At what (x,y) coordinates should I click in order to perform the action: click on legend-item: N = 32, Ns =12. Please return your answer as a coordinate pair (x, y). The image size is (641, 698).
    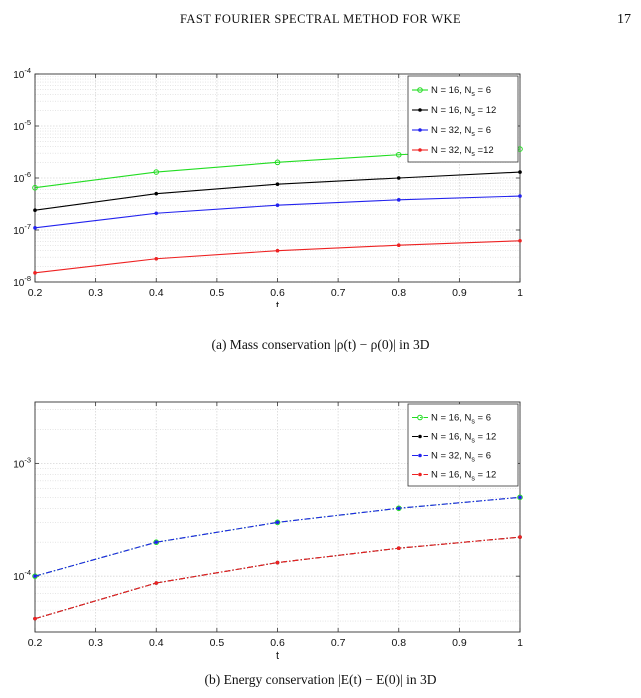
    Looking at the image, I should click on (453, 151).